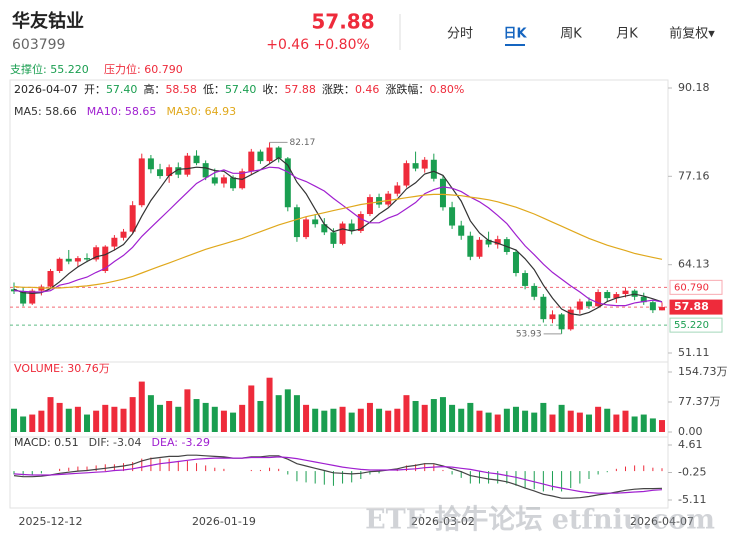  Describe the element at coordinates (214, 89) in the screenshot. I see `info-label: 低：` at that location.